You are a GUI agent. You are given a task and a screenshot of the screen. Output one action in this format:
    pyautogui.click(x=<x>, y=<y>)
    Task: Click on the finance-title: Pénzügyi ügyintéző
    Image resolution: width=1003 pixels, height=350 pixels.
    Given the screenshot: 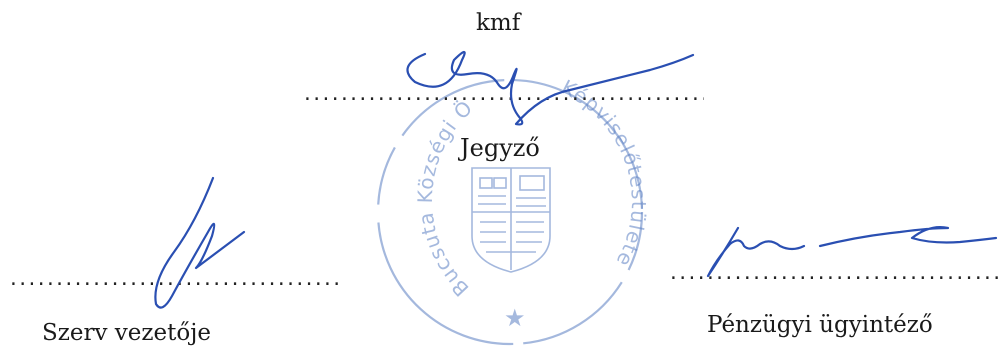 What is the action you would take?
    pyautogui.click(x=820, y=325)
    